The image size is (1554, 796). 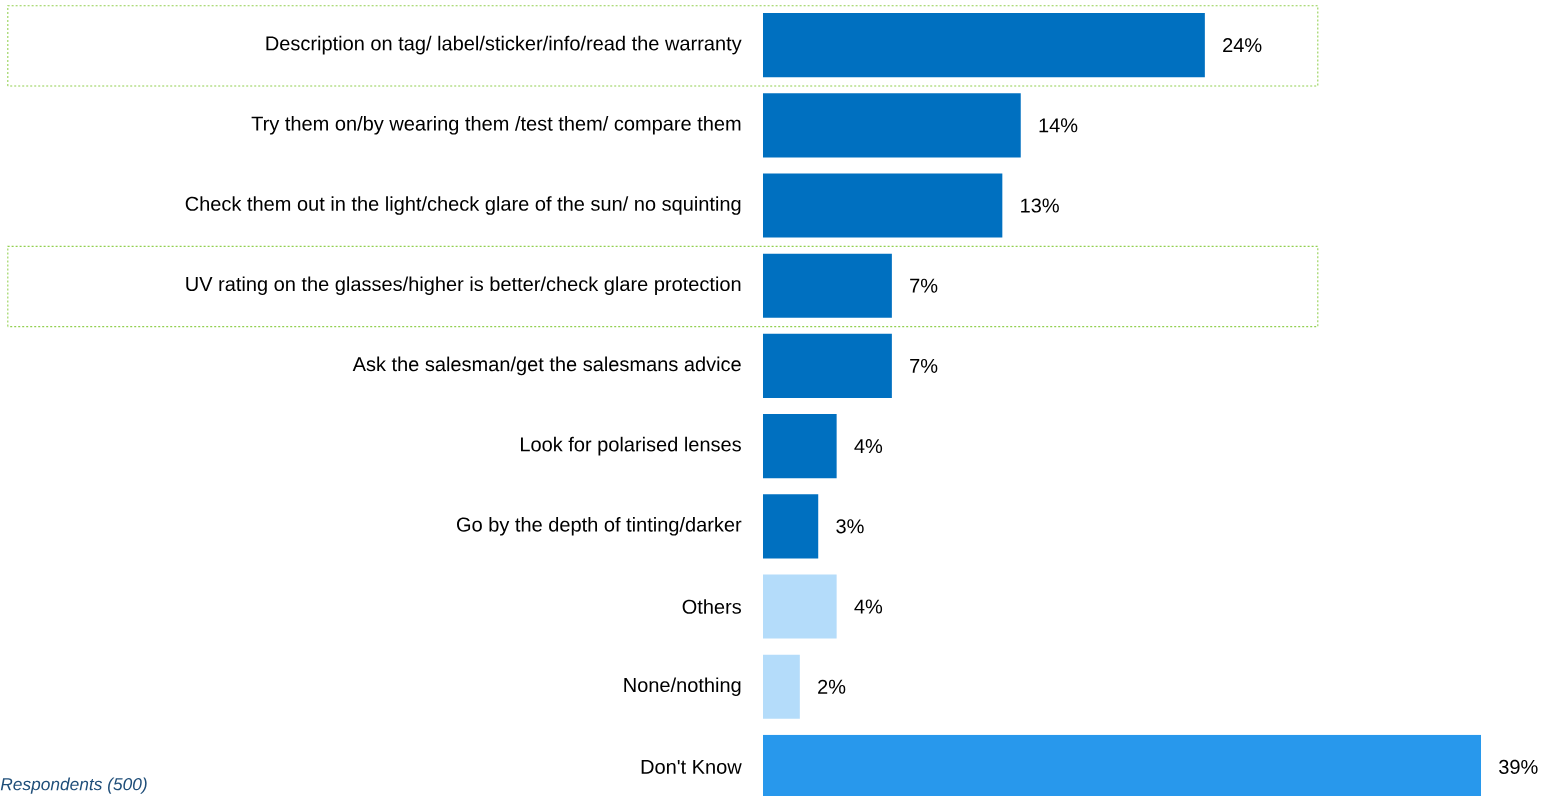 I want to click on text: Respondents (500), so click(x=73, y=785).